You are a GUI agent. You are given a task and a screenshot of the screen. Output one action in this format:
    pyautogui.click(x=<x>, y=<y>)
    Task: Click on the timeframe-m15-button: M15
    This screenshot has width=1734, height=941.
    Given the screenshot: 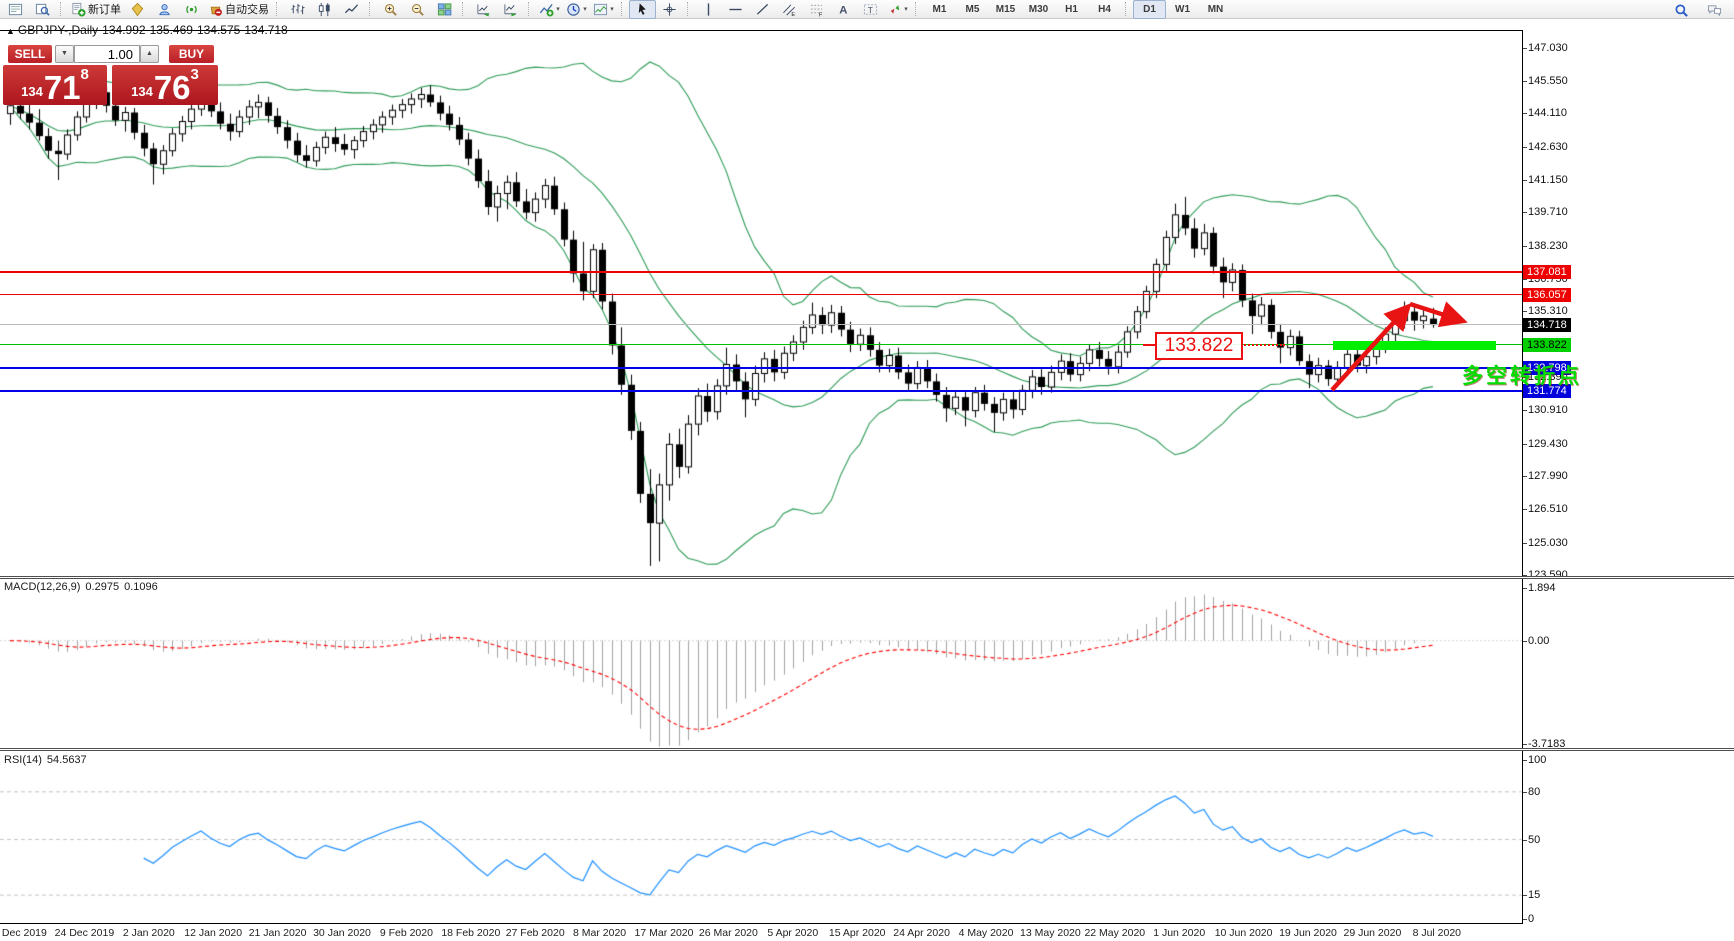 What is the action you would take?
    pyautogui.click(x=1005, y=9)
    